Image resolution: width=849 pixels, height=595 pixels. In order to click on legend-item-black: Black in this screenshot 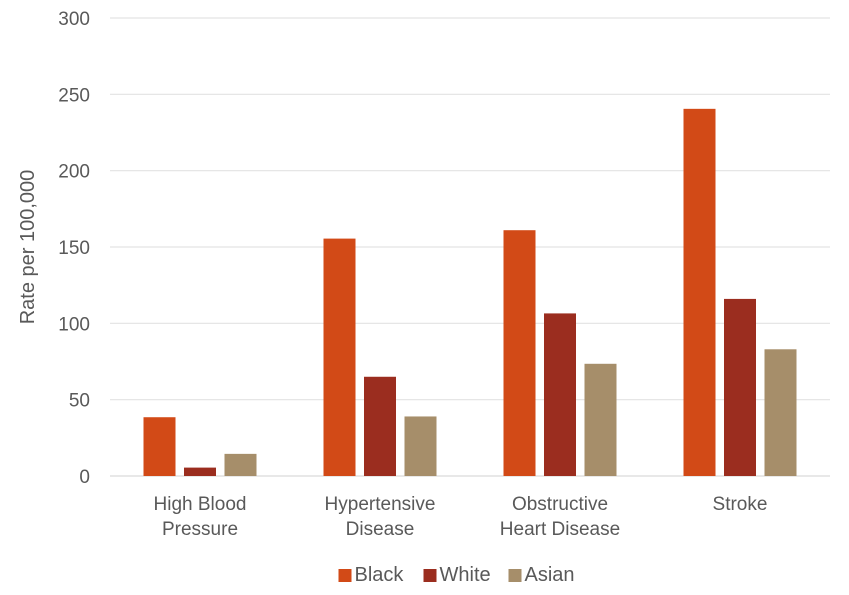, I will do `click(371, 575)`.